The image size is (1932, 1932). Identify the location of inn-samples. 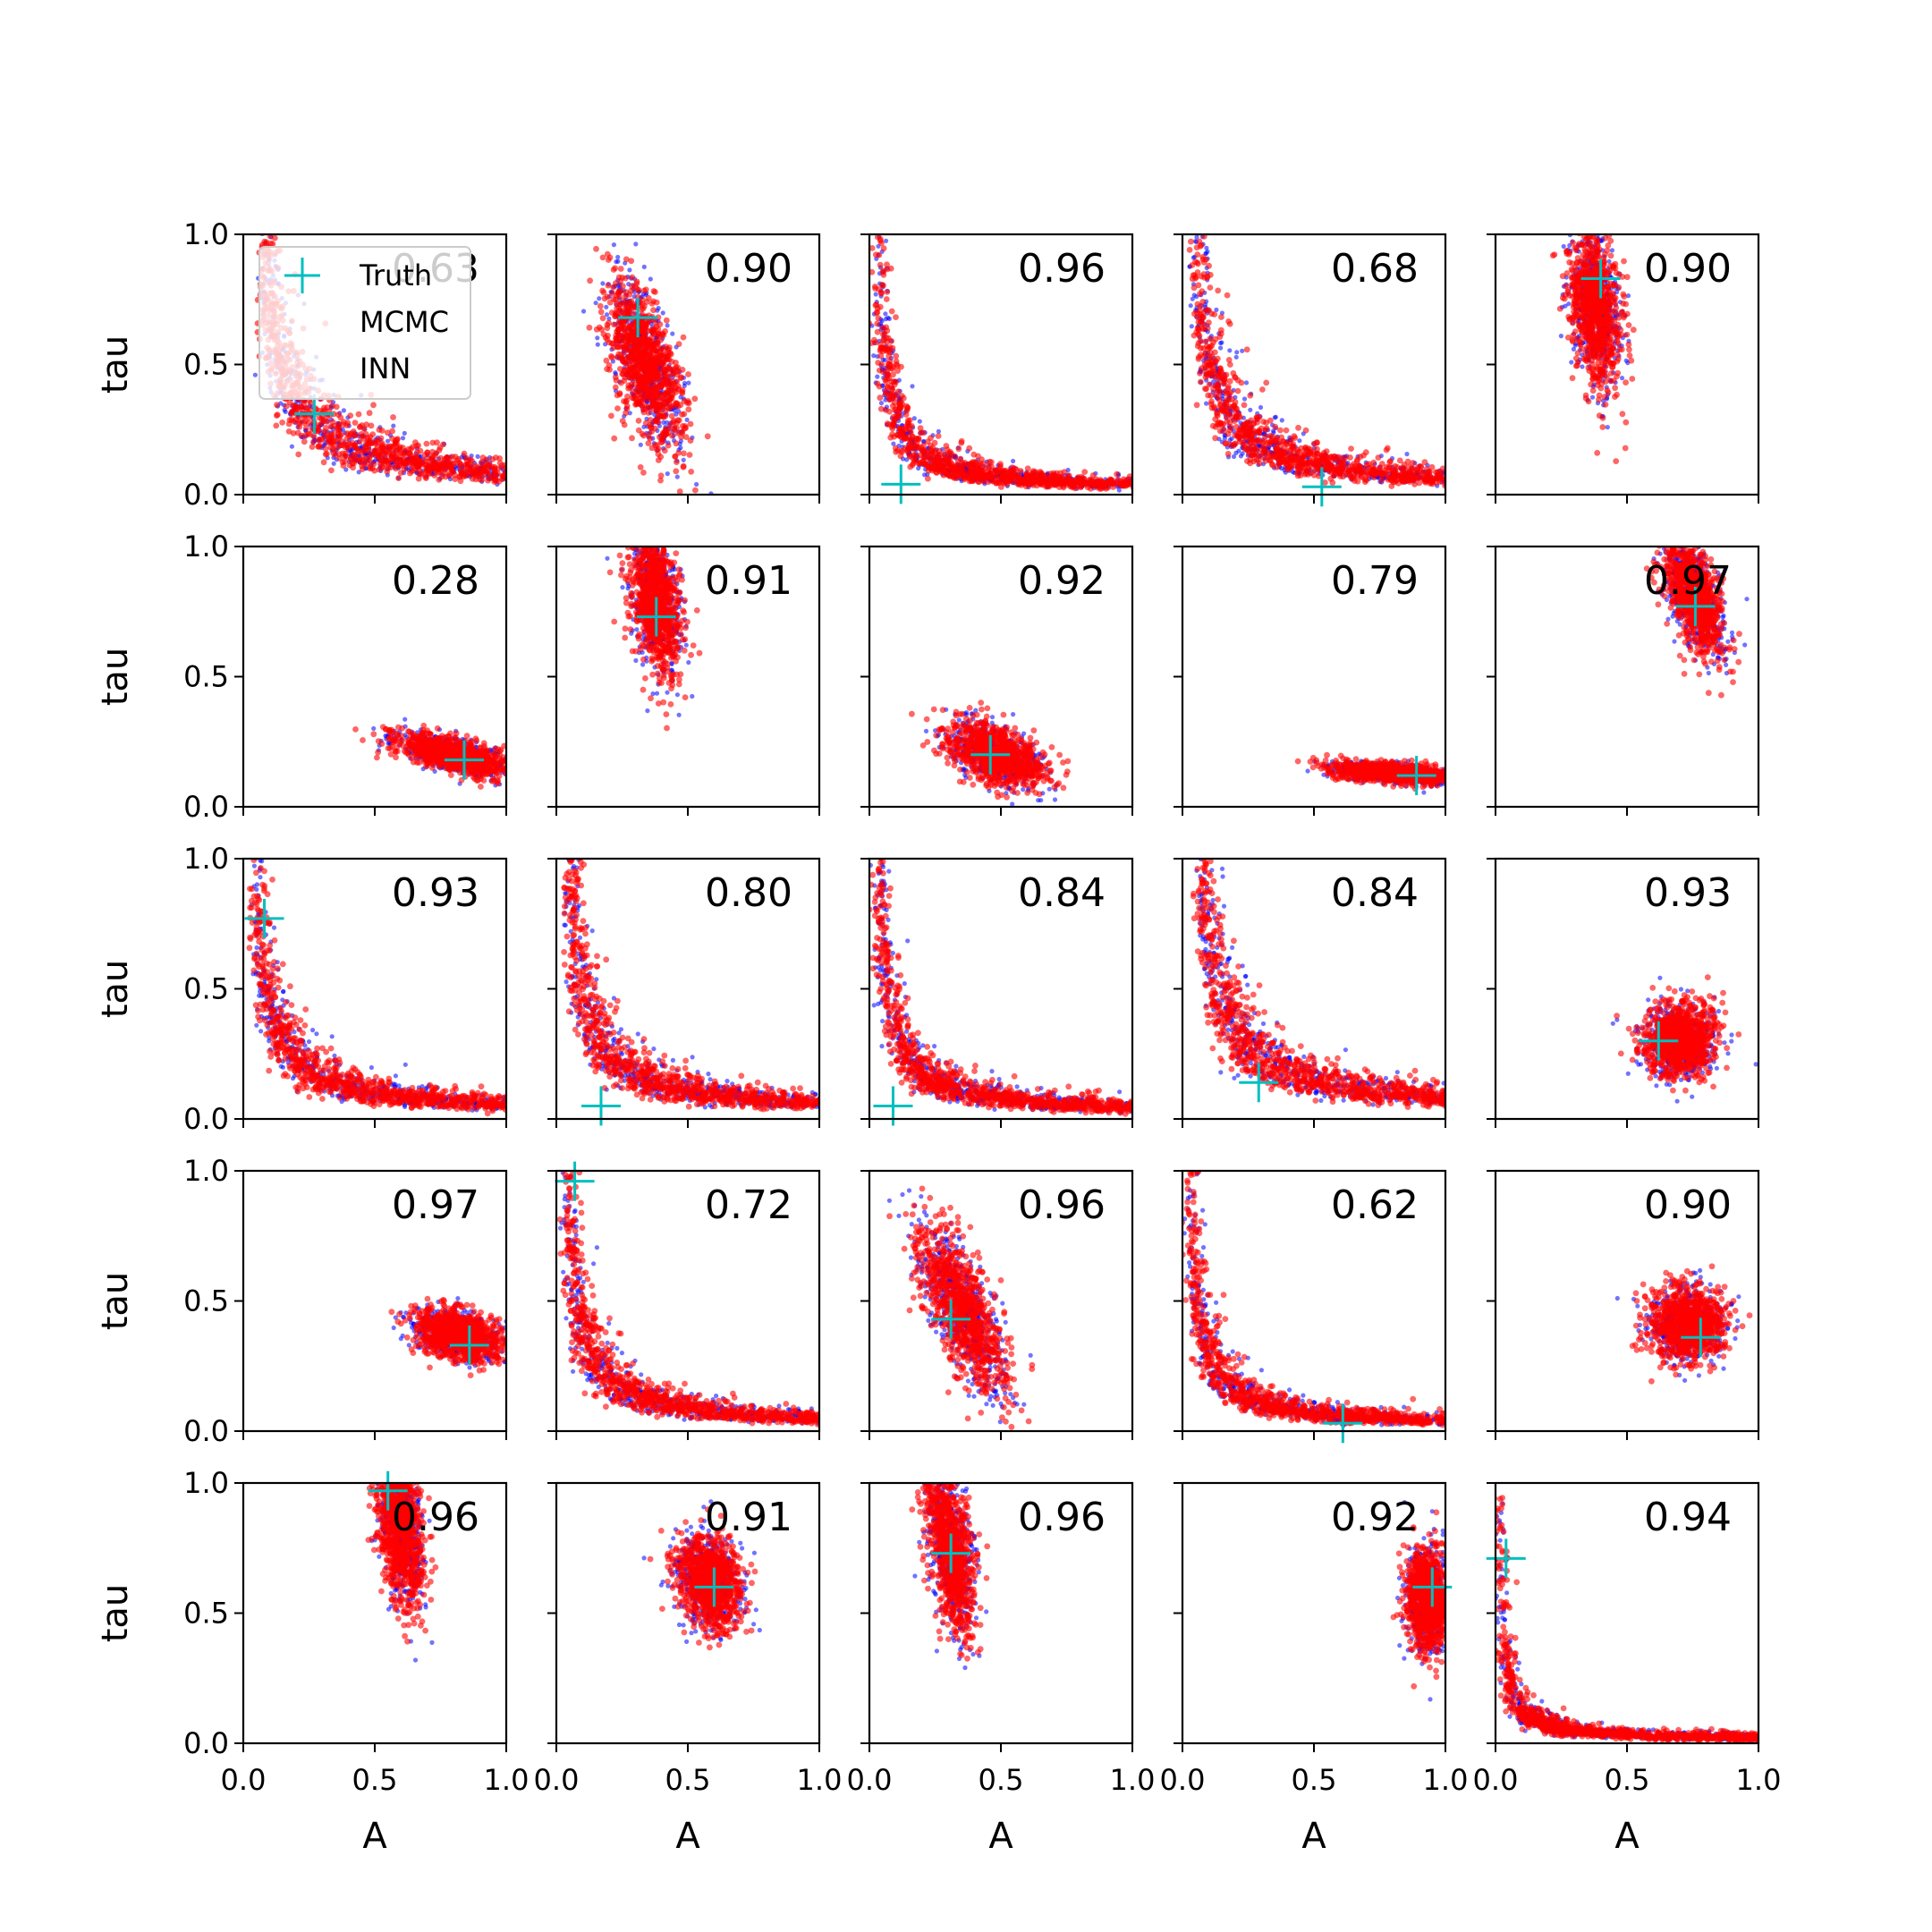
(1315, 361).